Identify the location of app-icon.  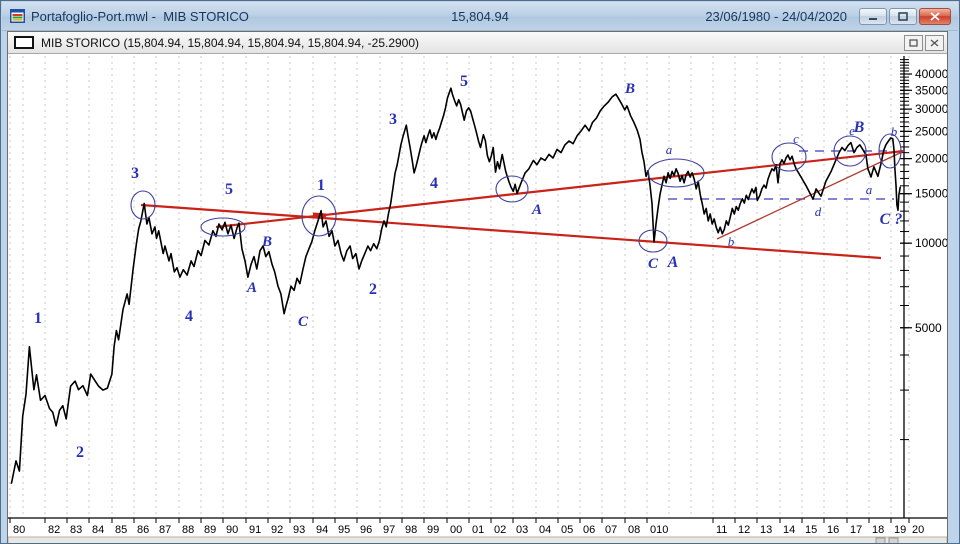
(17, 16).